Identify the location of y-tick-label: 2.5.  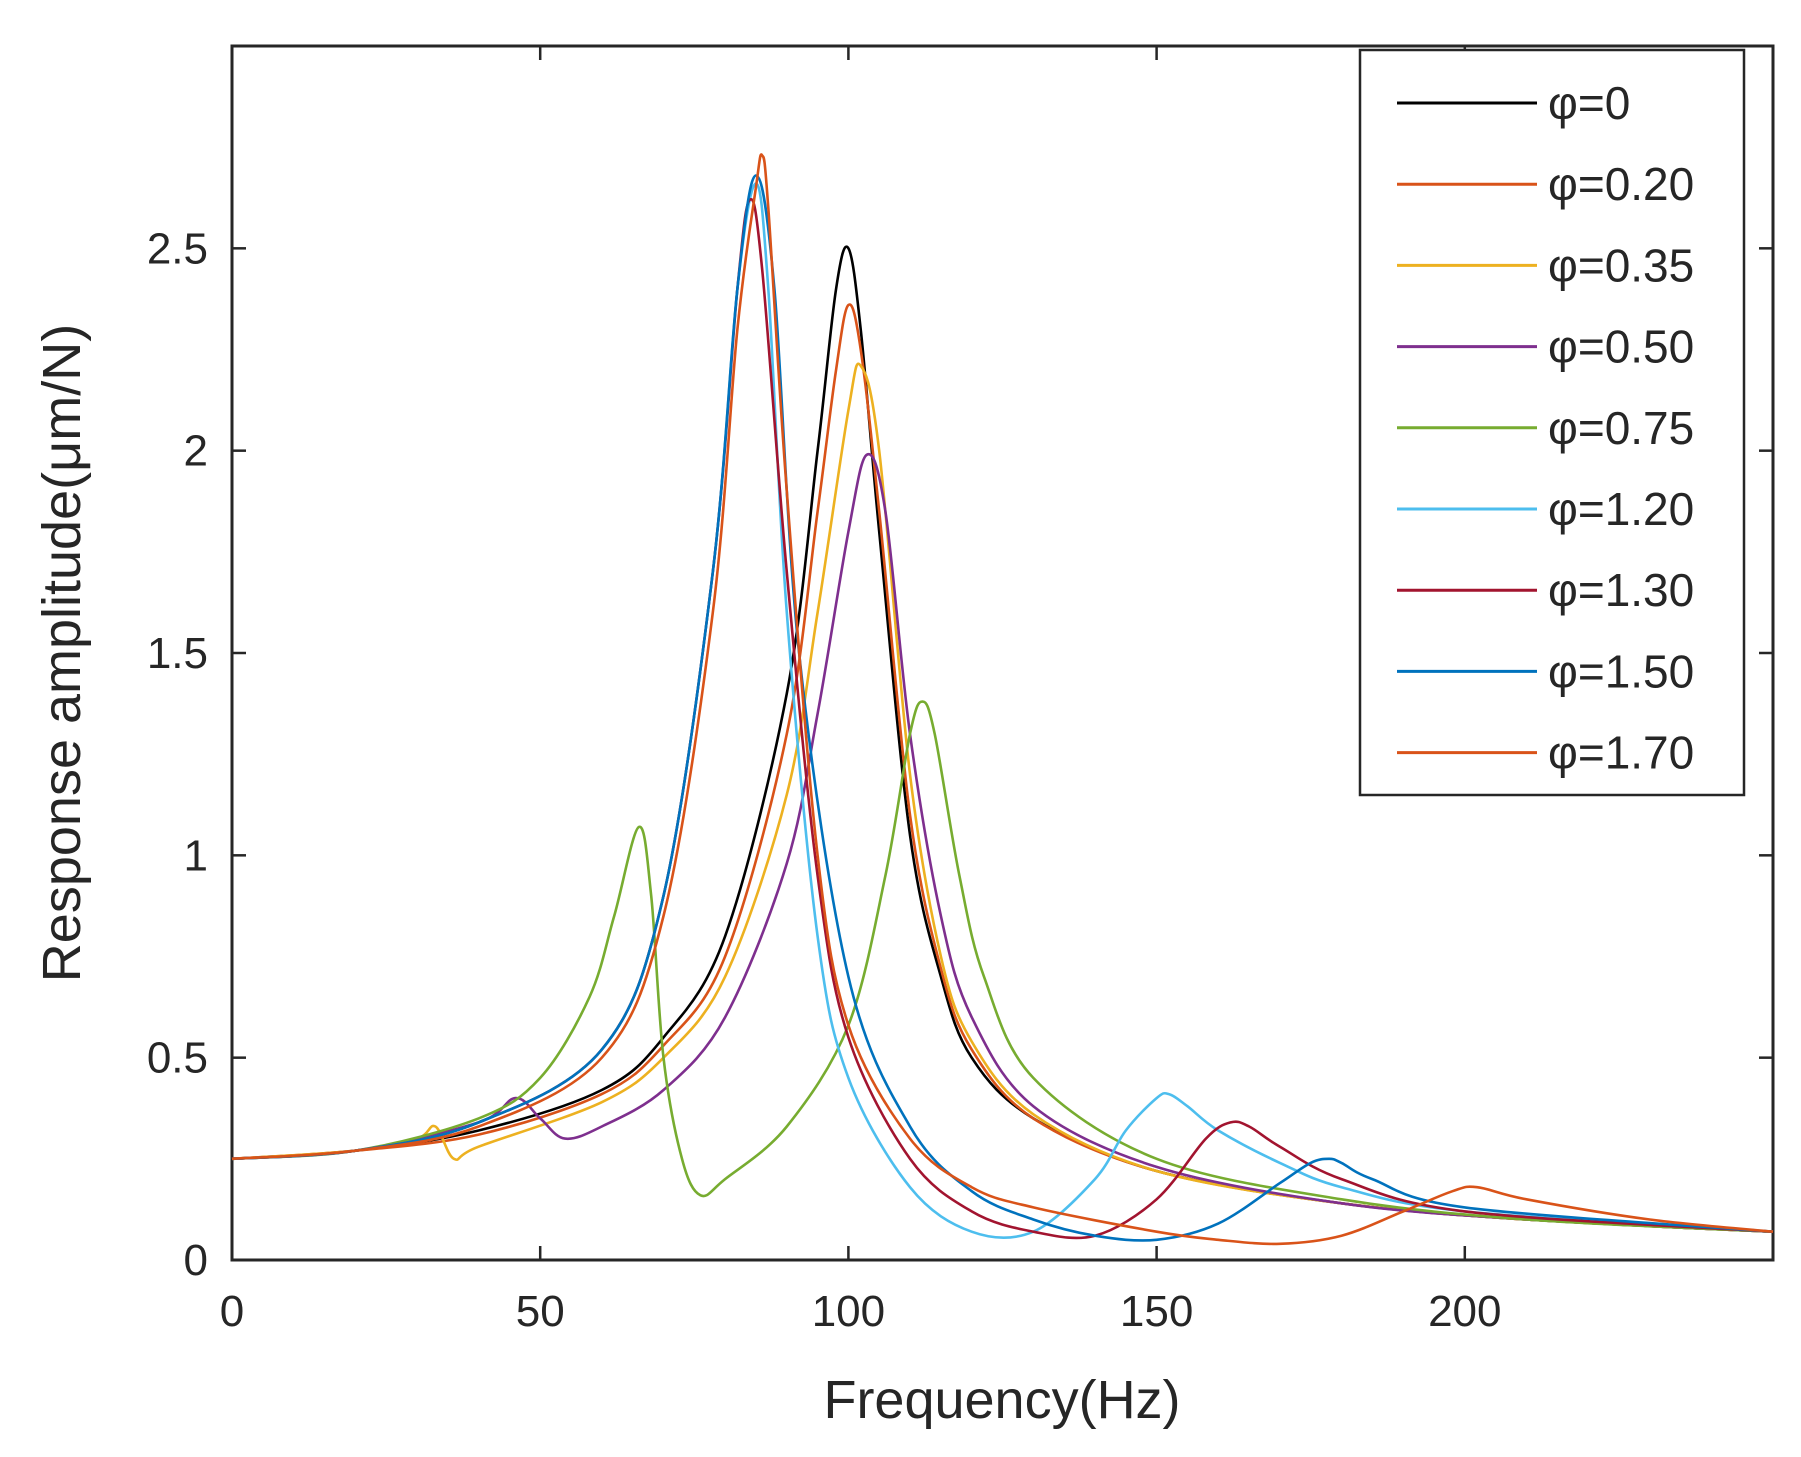
(177, 248).